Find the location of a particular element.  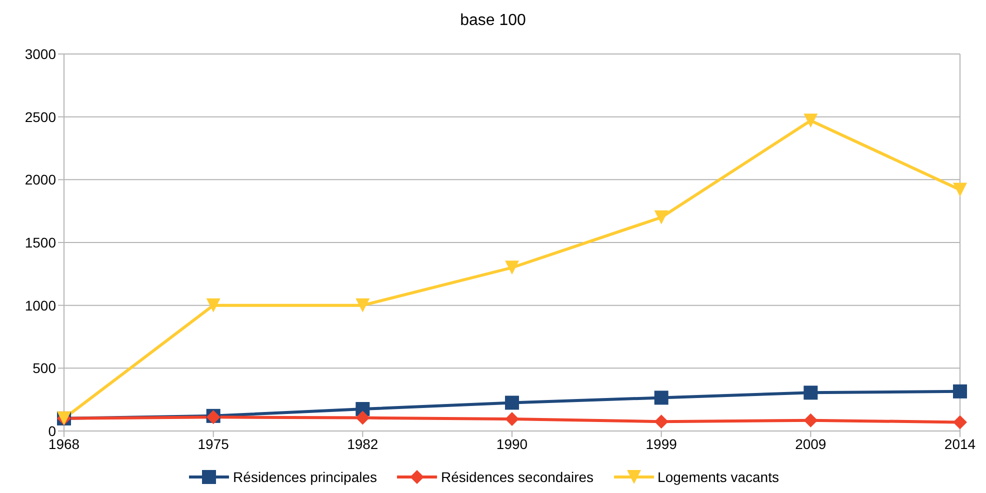

x-tick-label: 2009 is located at coordinates (810, 444).